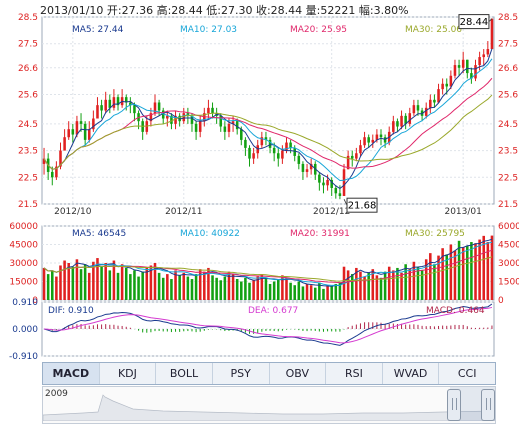  I want to click on price-ytick-right: 25.6, so click(508, 95).